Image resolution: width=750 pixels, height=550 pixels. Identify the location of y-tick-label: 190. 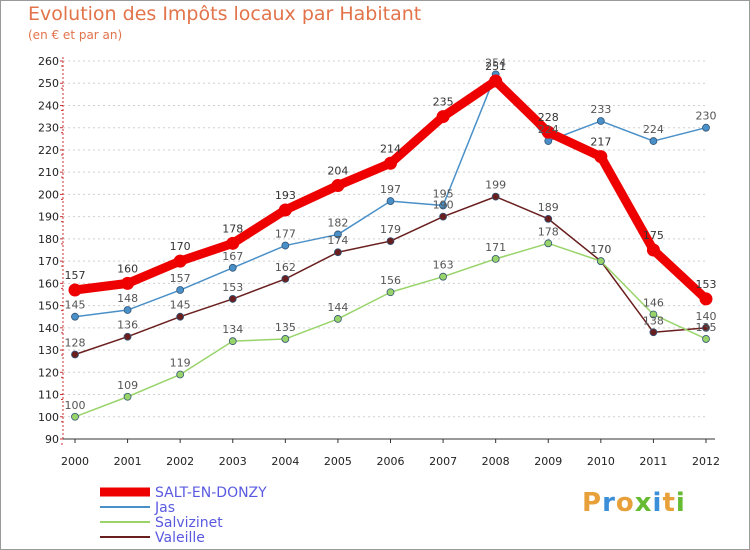
(48, 217).